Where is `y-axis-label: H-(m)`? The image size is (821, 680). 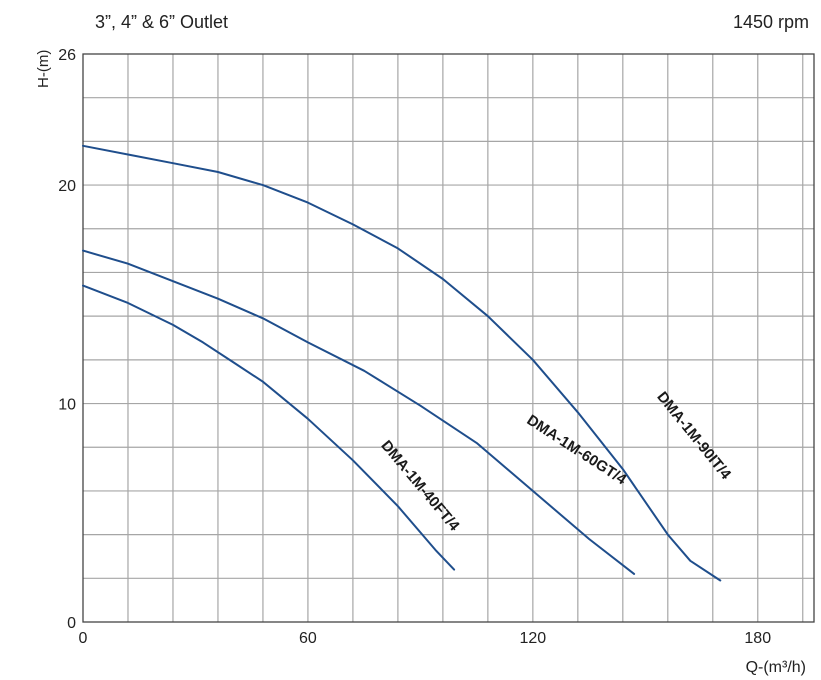
y-axis-label: H-(m) is located at coordinates (43, 69).